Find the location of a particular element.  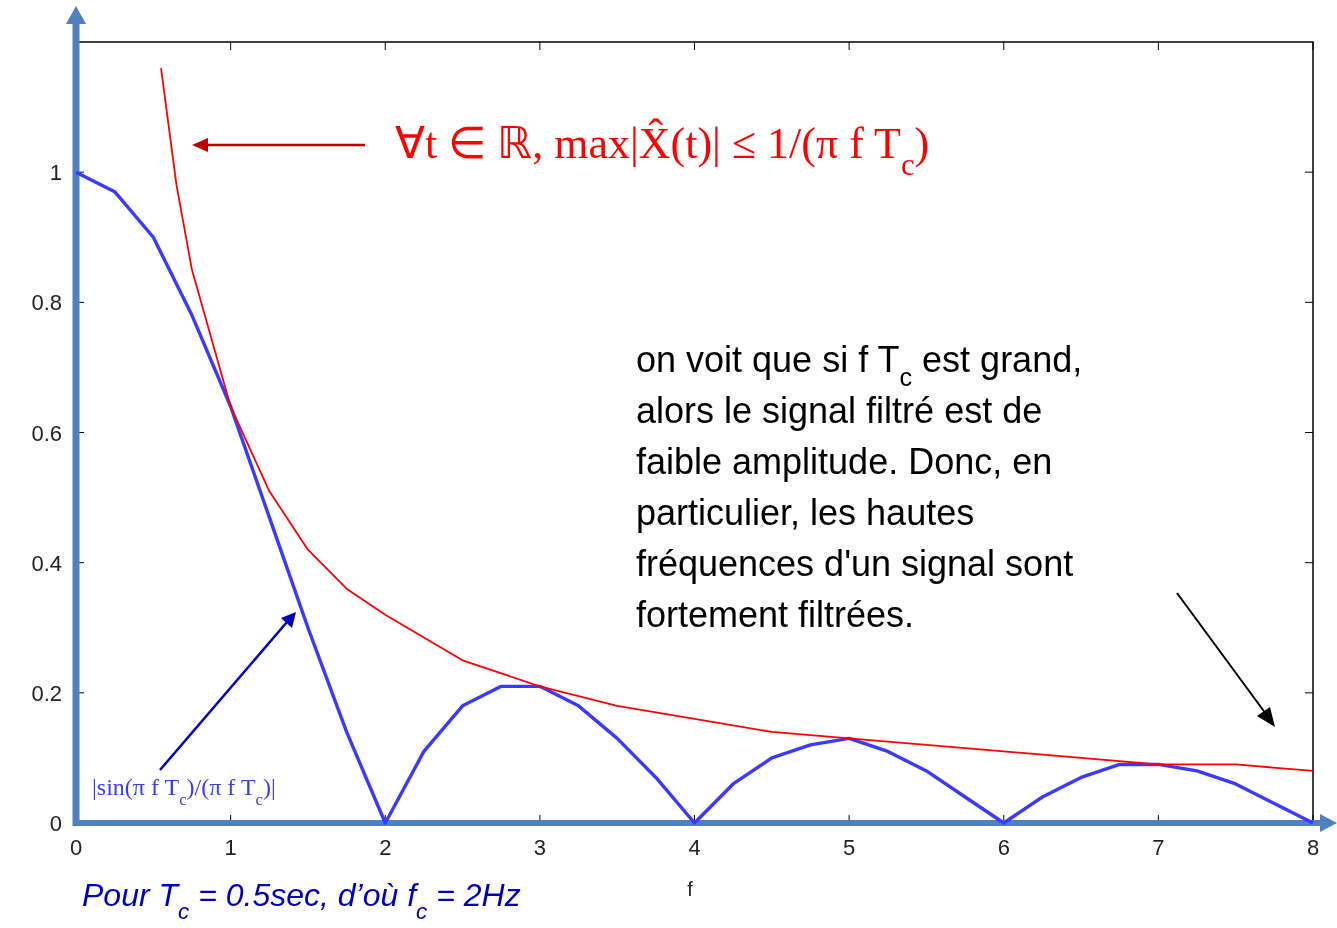

y-tick-label: 1 is located at coordinates (55, 173).